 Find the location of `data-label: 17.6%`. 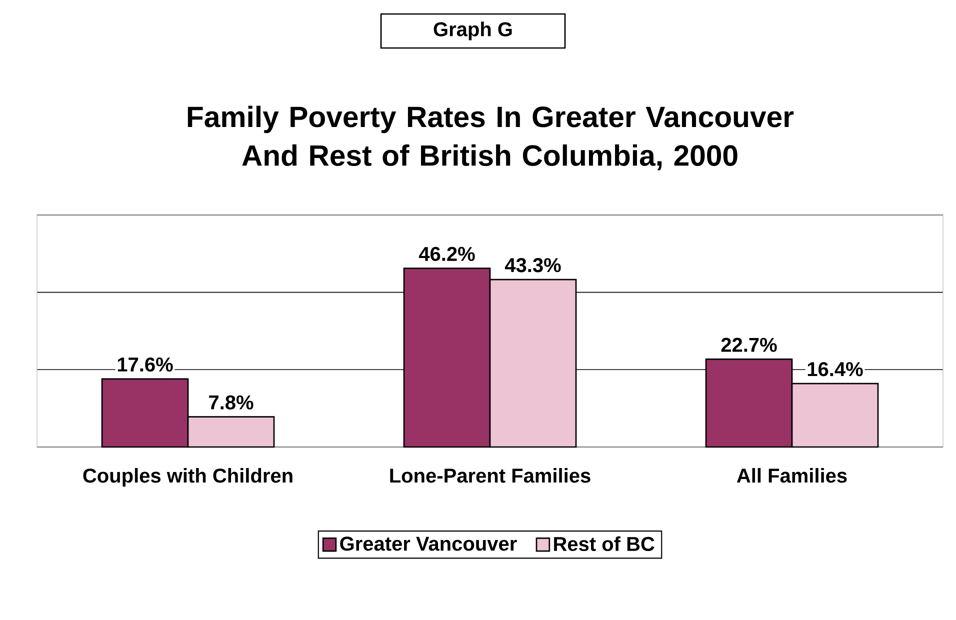

data-label: 17.6% is located at coordinates (145, 364).